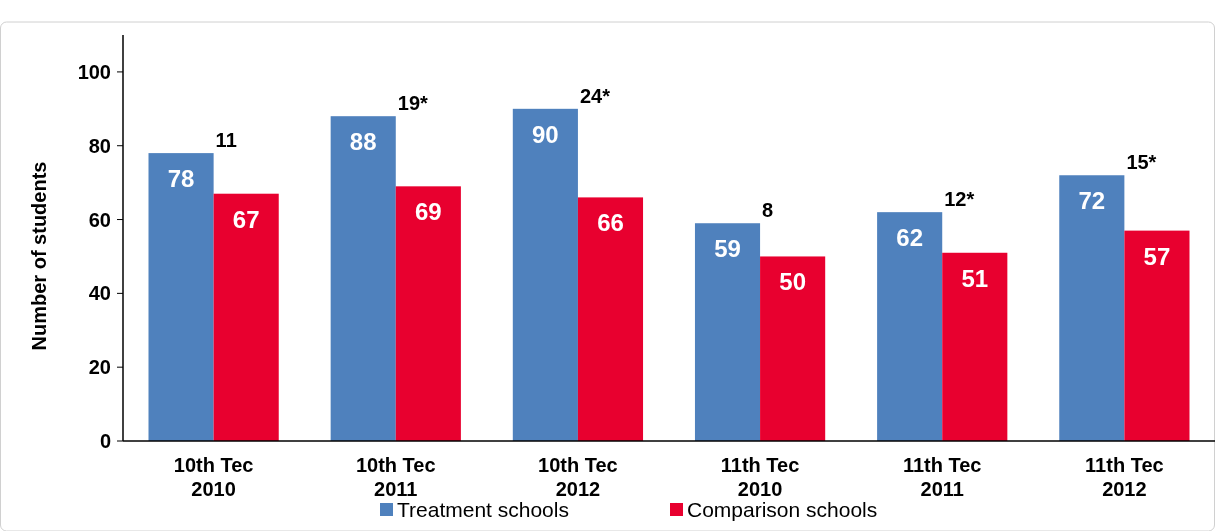  I want to click on y-tick-label: 60, so click(99, 219).